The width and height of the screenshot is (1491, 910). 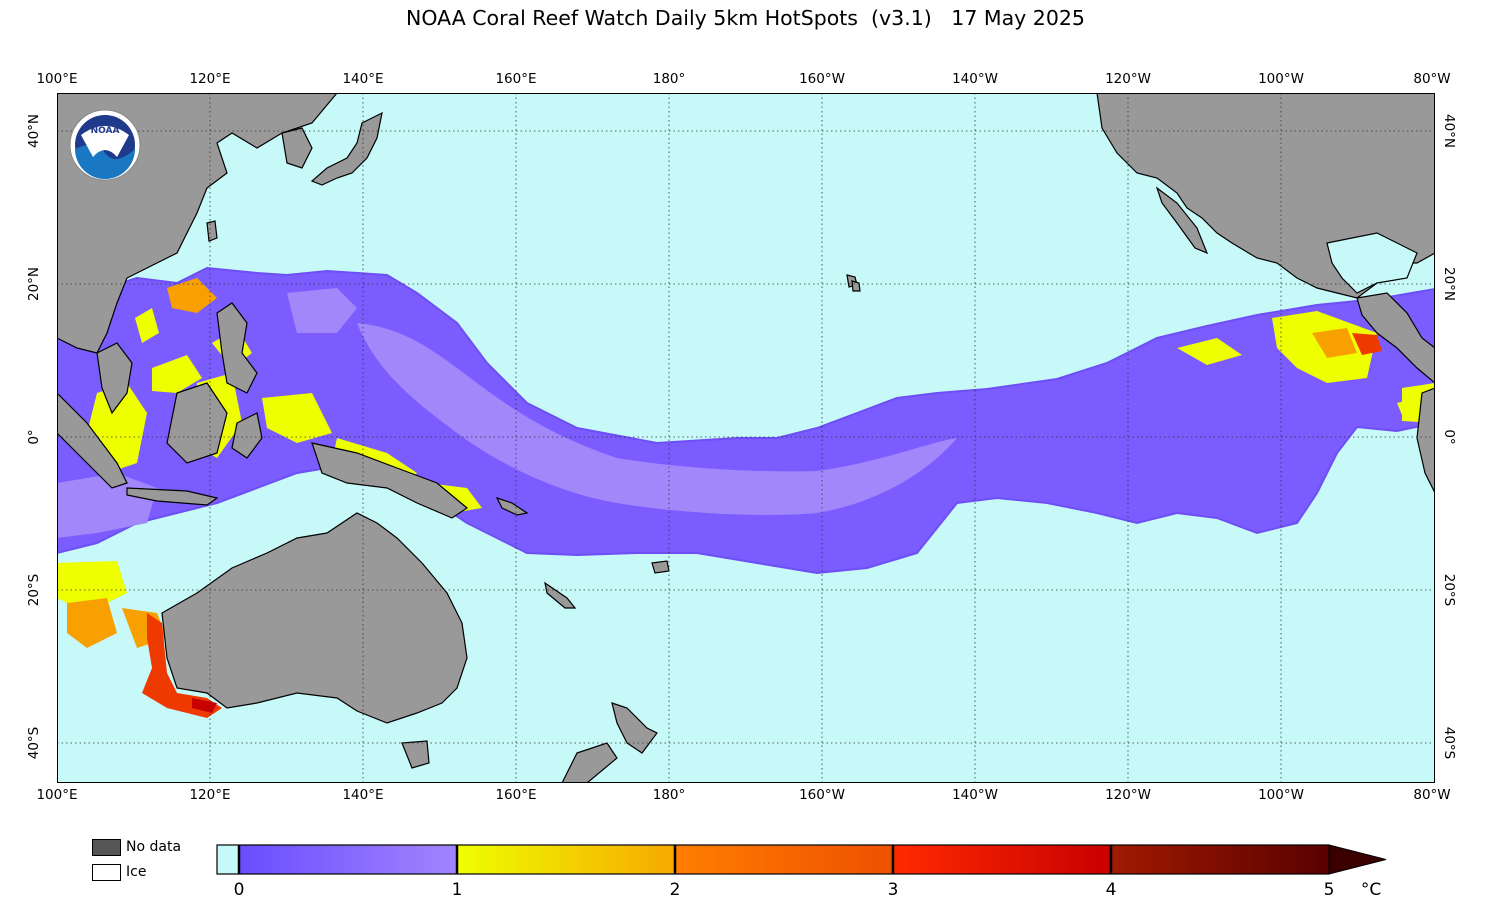 I want to click on colorbar-tick-3: 3, so click(x=893, y=890).